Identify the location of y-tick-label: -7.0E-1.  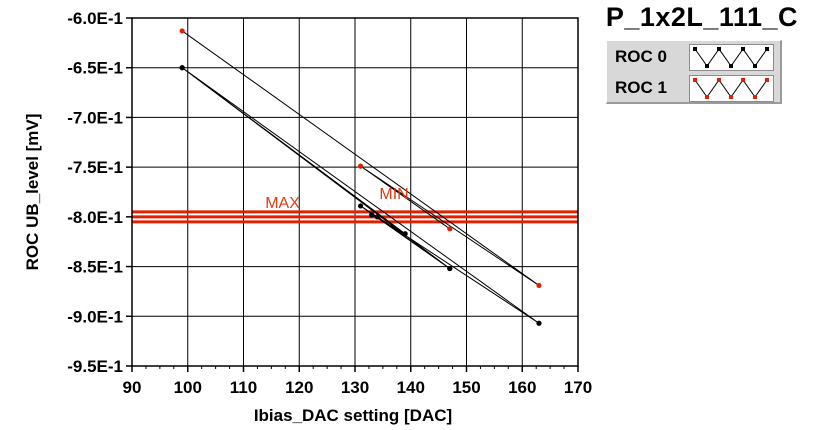
(95, 117).